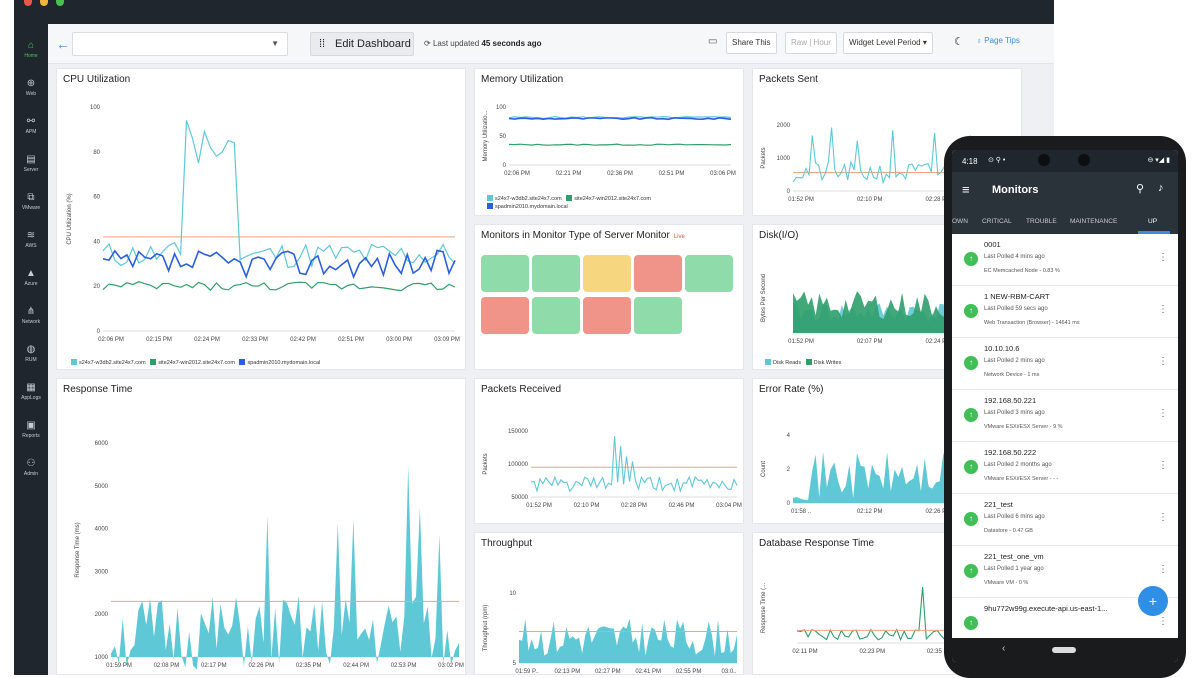  I want to click on sidebar-item-apm: ⚯ APM, so click(31, 130).